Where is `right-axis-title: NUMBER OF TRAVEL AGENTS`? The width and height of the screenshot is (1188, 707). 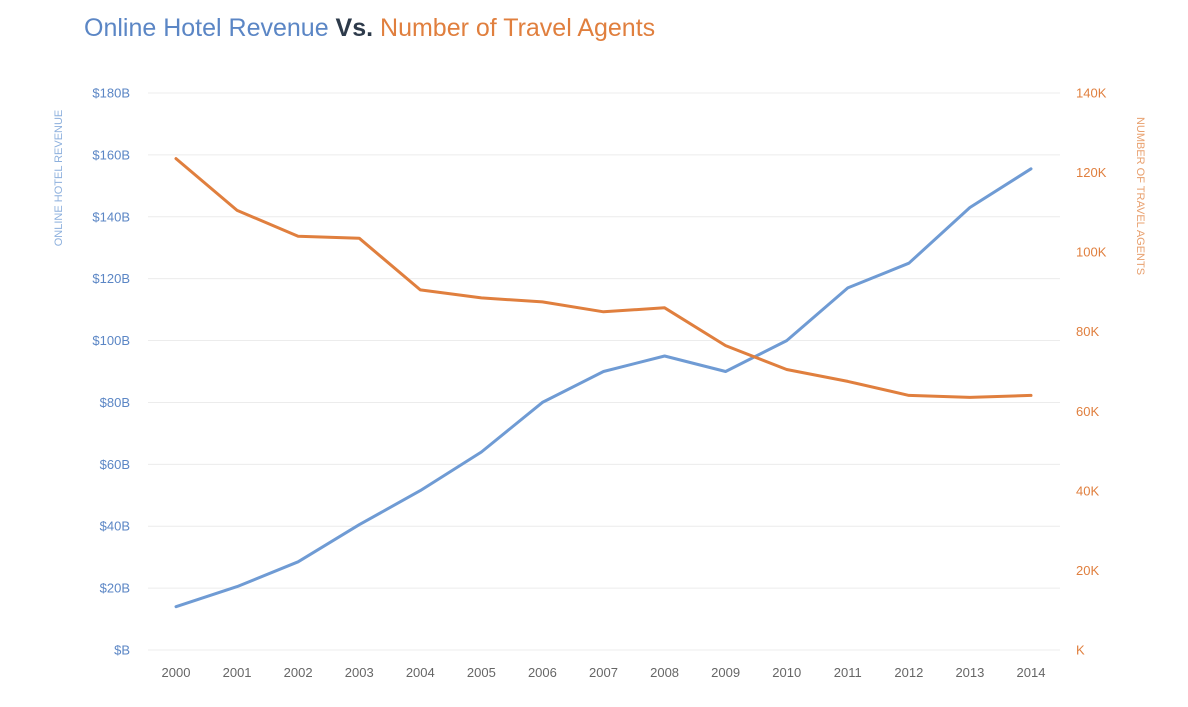
right-axis-title: NUMBER OF TRAVEL AGENTS is located at coordinates (1140, 196).